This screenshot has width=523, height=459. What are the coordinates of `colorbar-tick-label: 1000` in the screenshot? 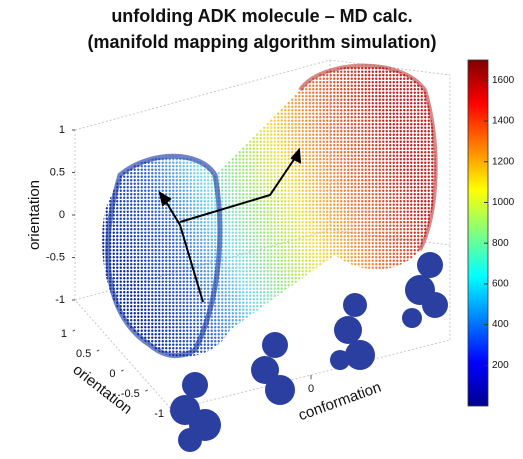 It's located at (503, 202).